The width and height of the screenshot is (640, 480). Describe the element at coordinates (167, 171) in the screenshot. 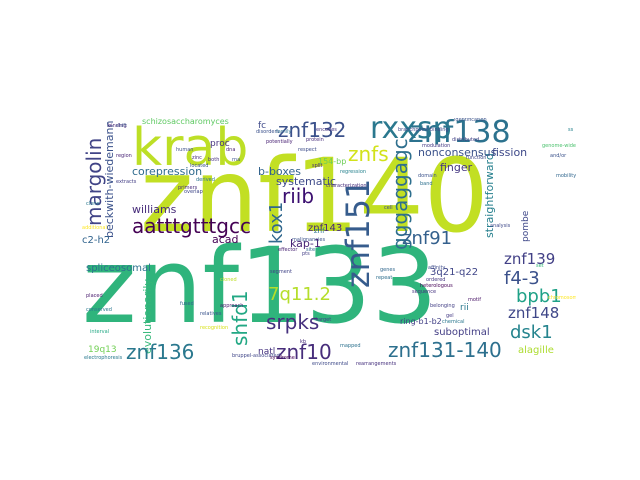

I see `word-corepression: corepression` at that location.